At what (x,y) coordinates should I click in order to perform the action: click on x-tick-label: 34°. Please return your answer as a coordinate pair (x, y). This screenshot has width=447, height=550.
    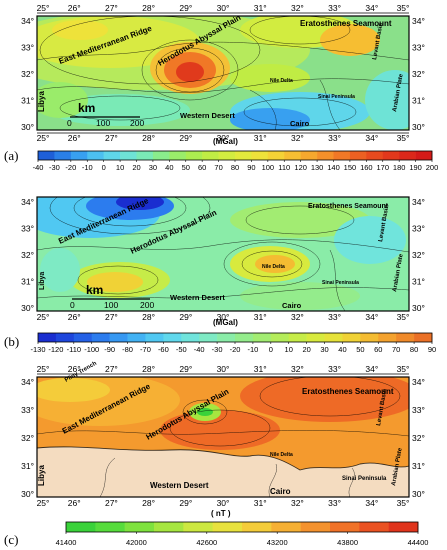
    Looking at the image, I should click on (371, 503).